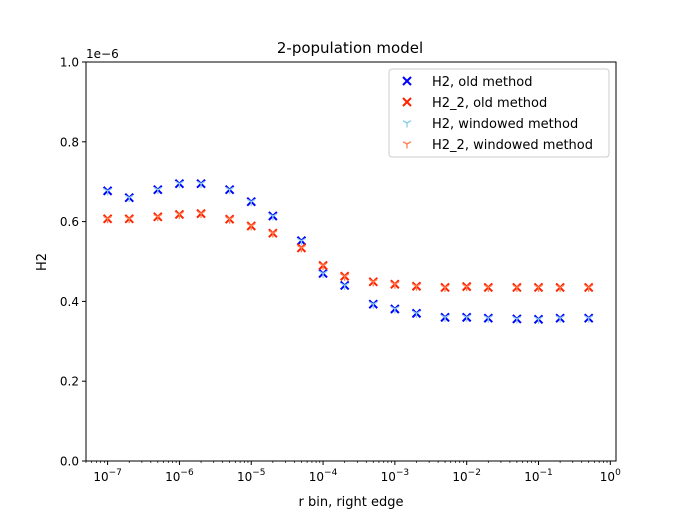 This screenshot has height=518, width=685. Describe the element at coordinates (489, 103) in the screenshot. I see `legend-label: H2_2, old method` at that location.